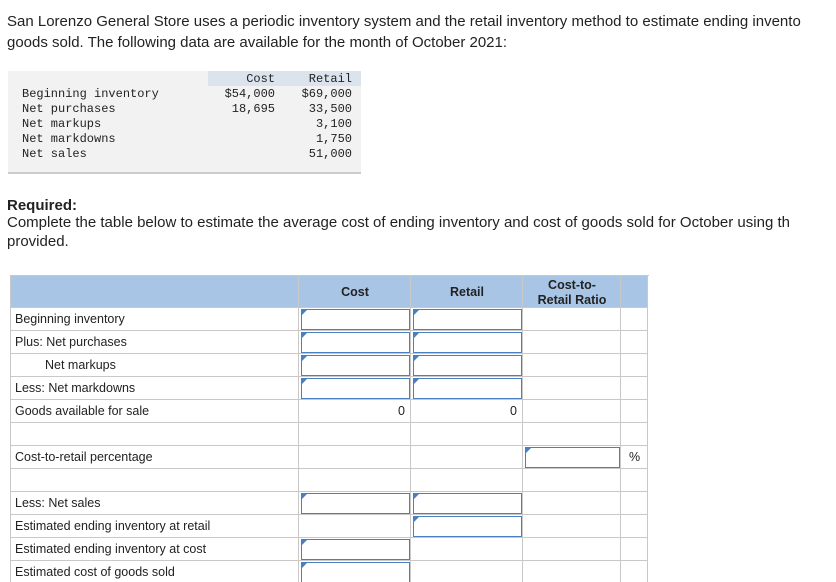  I want to click on data-table-header, so click(284, 78).